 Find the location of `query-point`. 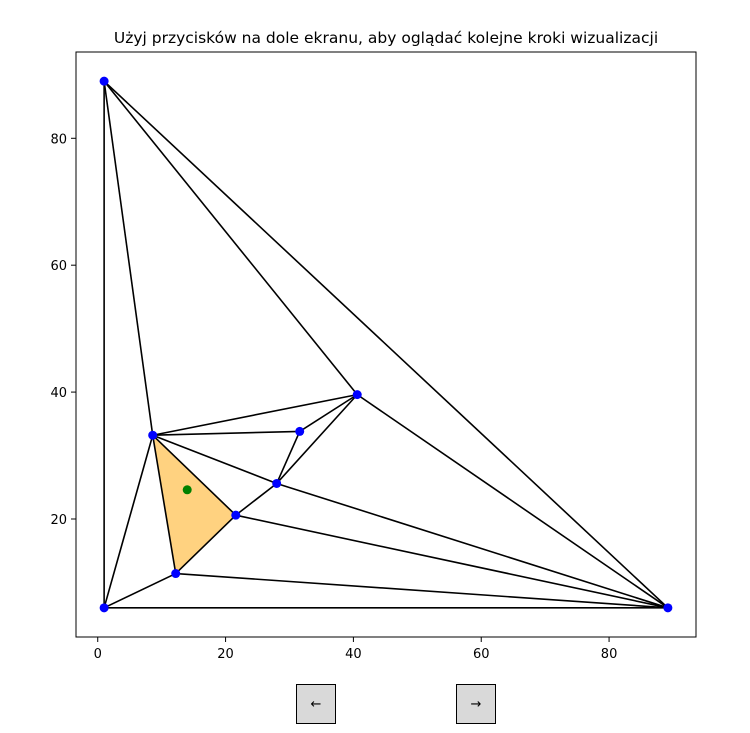

query-point is located at coordinates (187, 490).